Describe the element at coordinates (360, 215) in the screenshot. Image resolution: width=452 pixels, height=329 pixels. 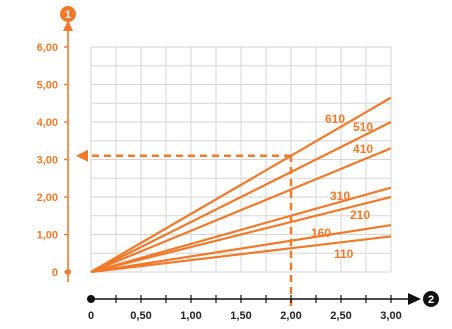
I see `series-label-210: 210` at that location.